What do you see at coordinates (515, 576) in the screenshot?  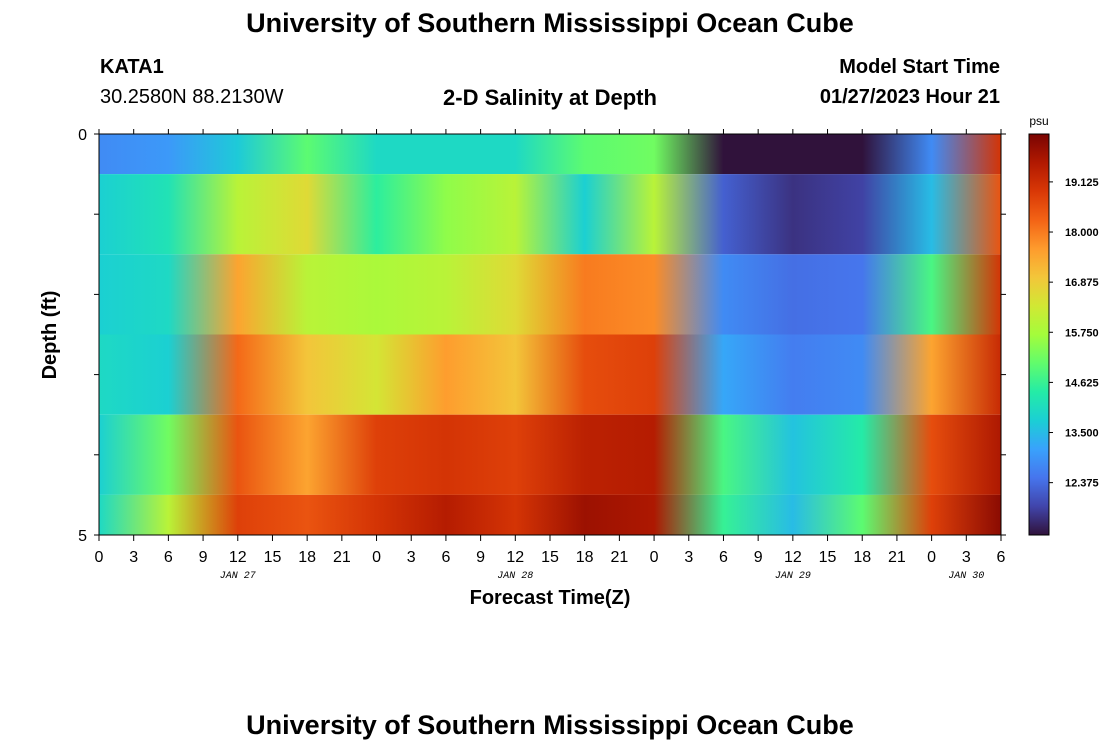 I see `x-date-label: JAN 28` at bounding box center [515, 576].